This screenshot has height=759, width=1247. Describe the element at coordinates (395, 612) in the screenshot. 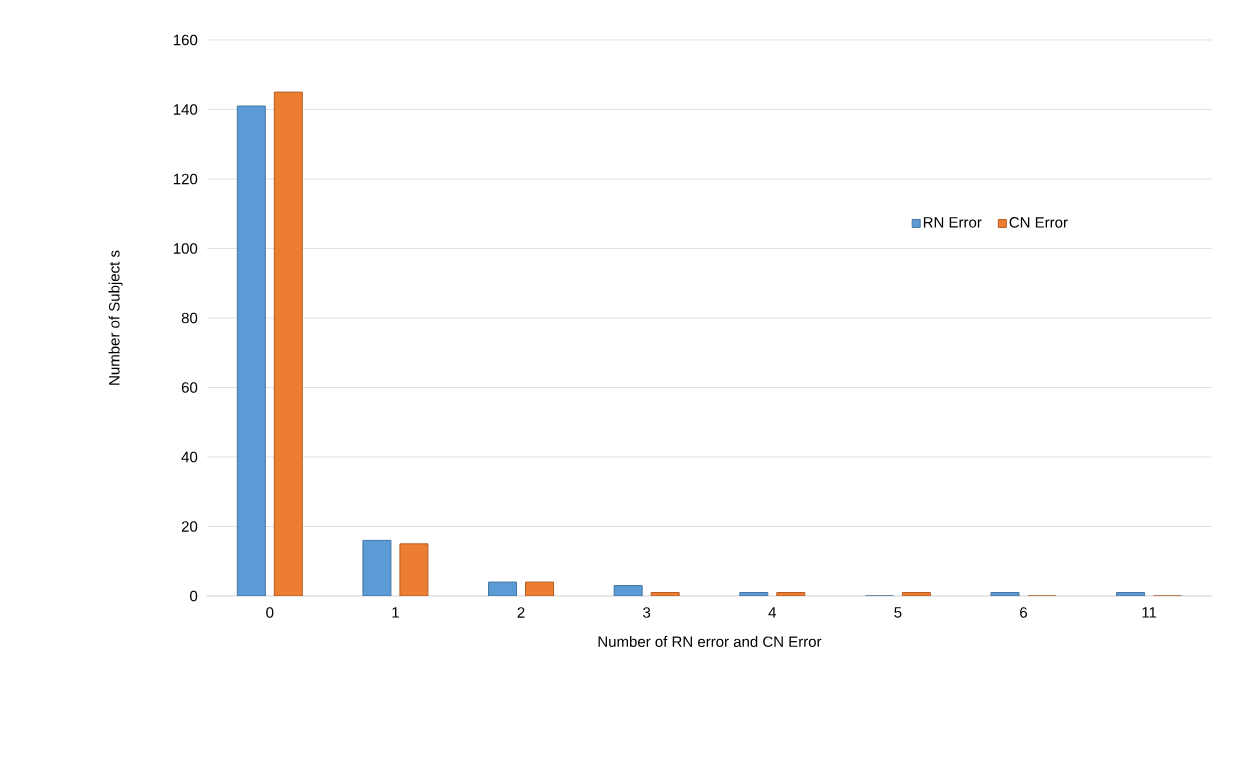

I see `x-tick-label: 1` at that location.